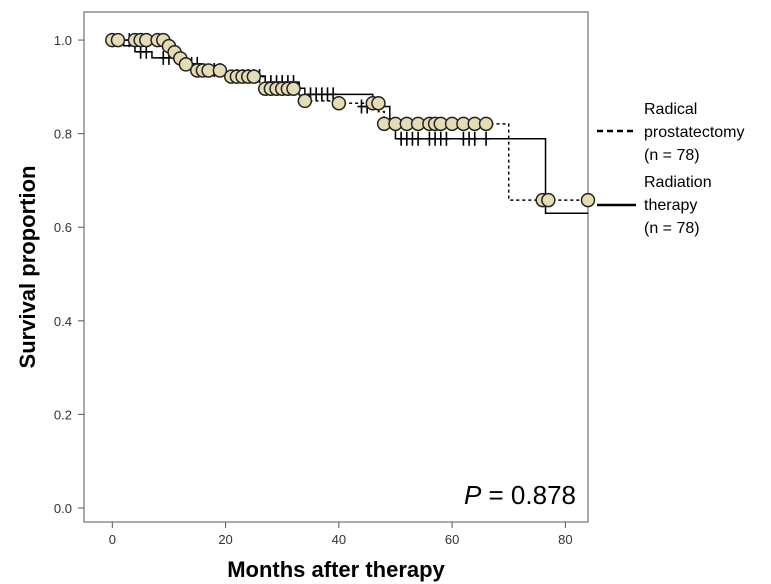 This screenshot has height=584, width=771. Describe the element at coordinates (678, 182) in the screenshot. I see `legend-rt-line-1: Radiation` at that location.